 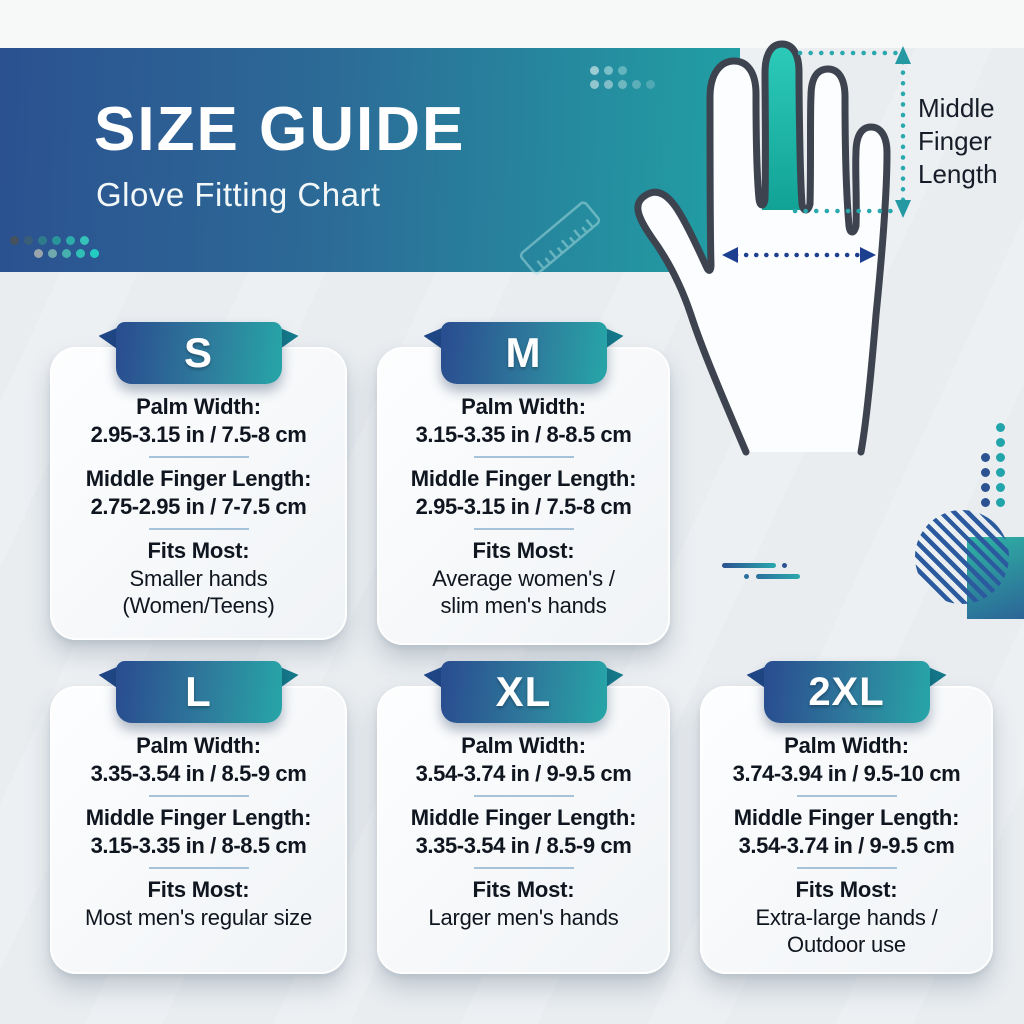 What do you see at coordinates (512, 24) in the screenshot?
I see `top-margin` at bounding box center [512, 24].